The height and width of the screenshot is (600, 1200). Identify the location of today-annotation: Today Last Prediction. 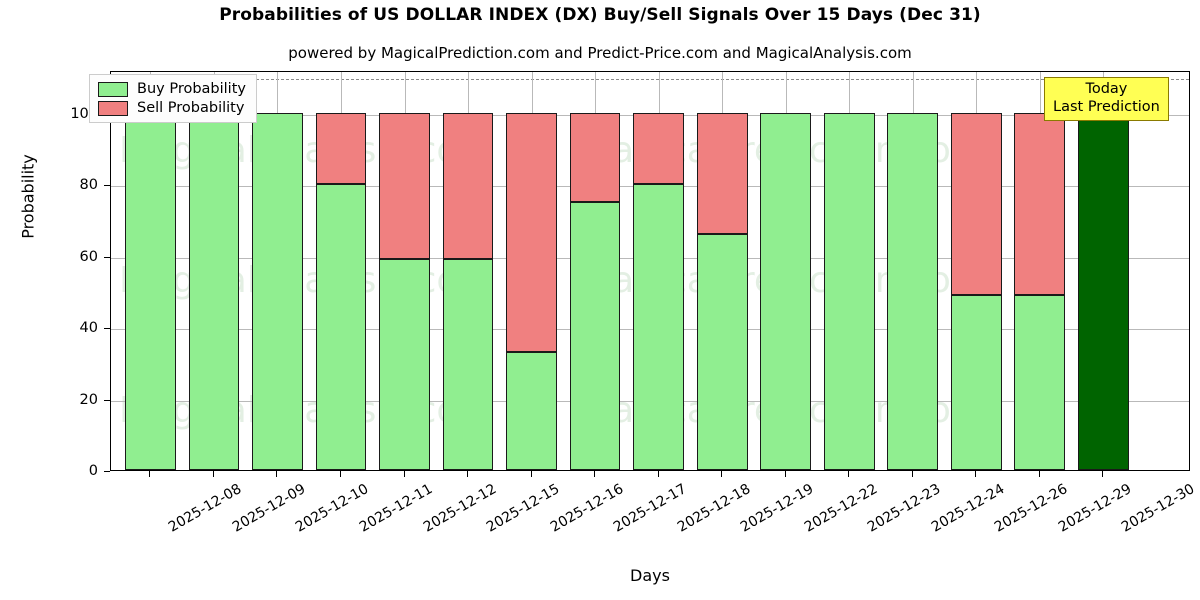
(1106, 99).